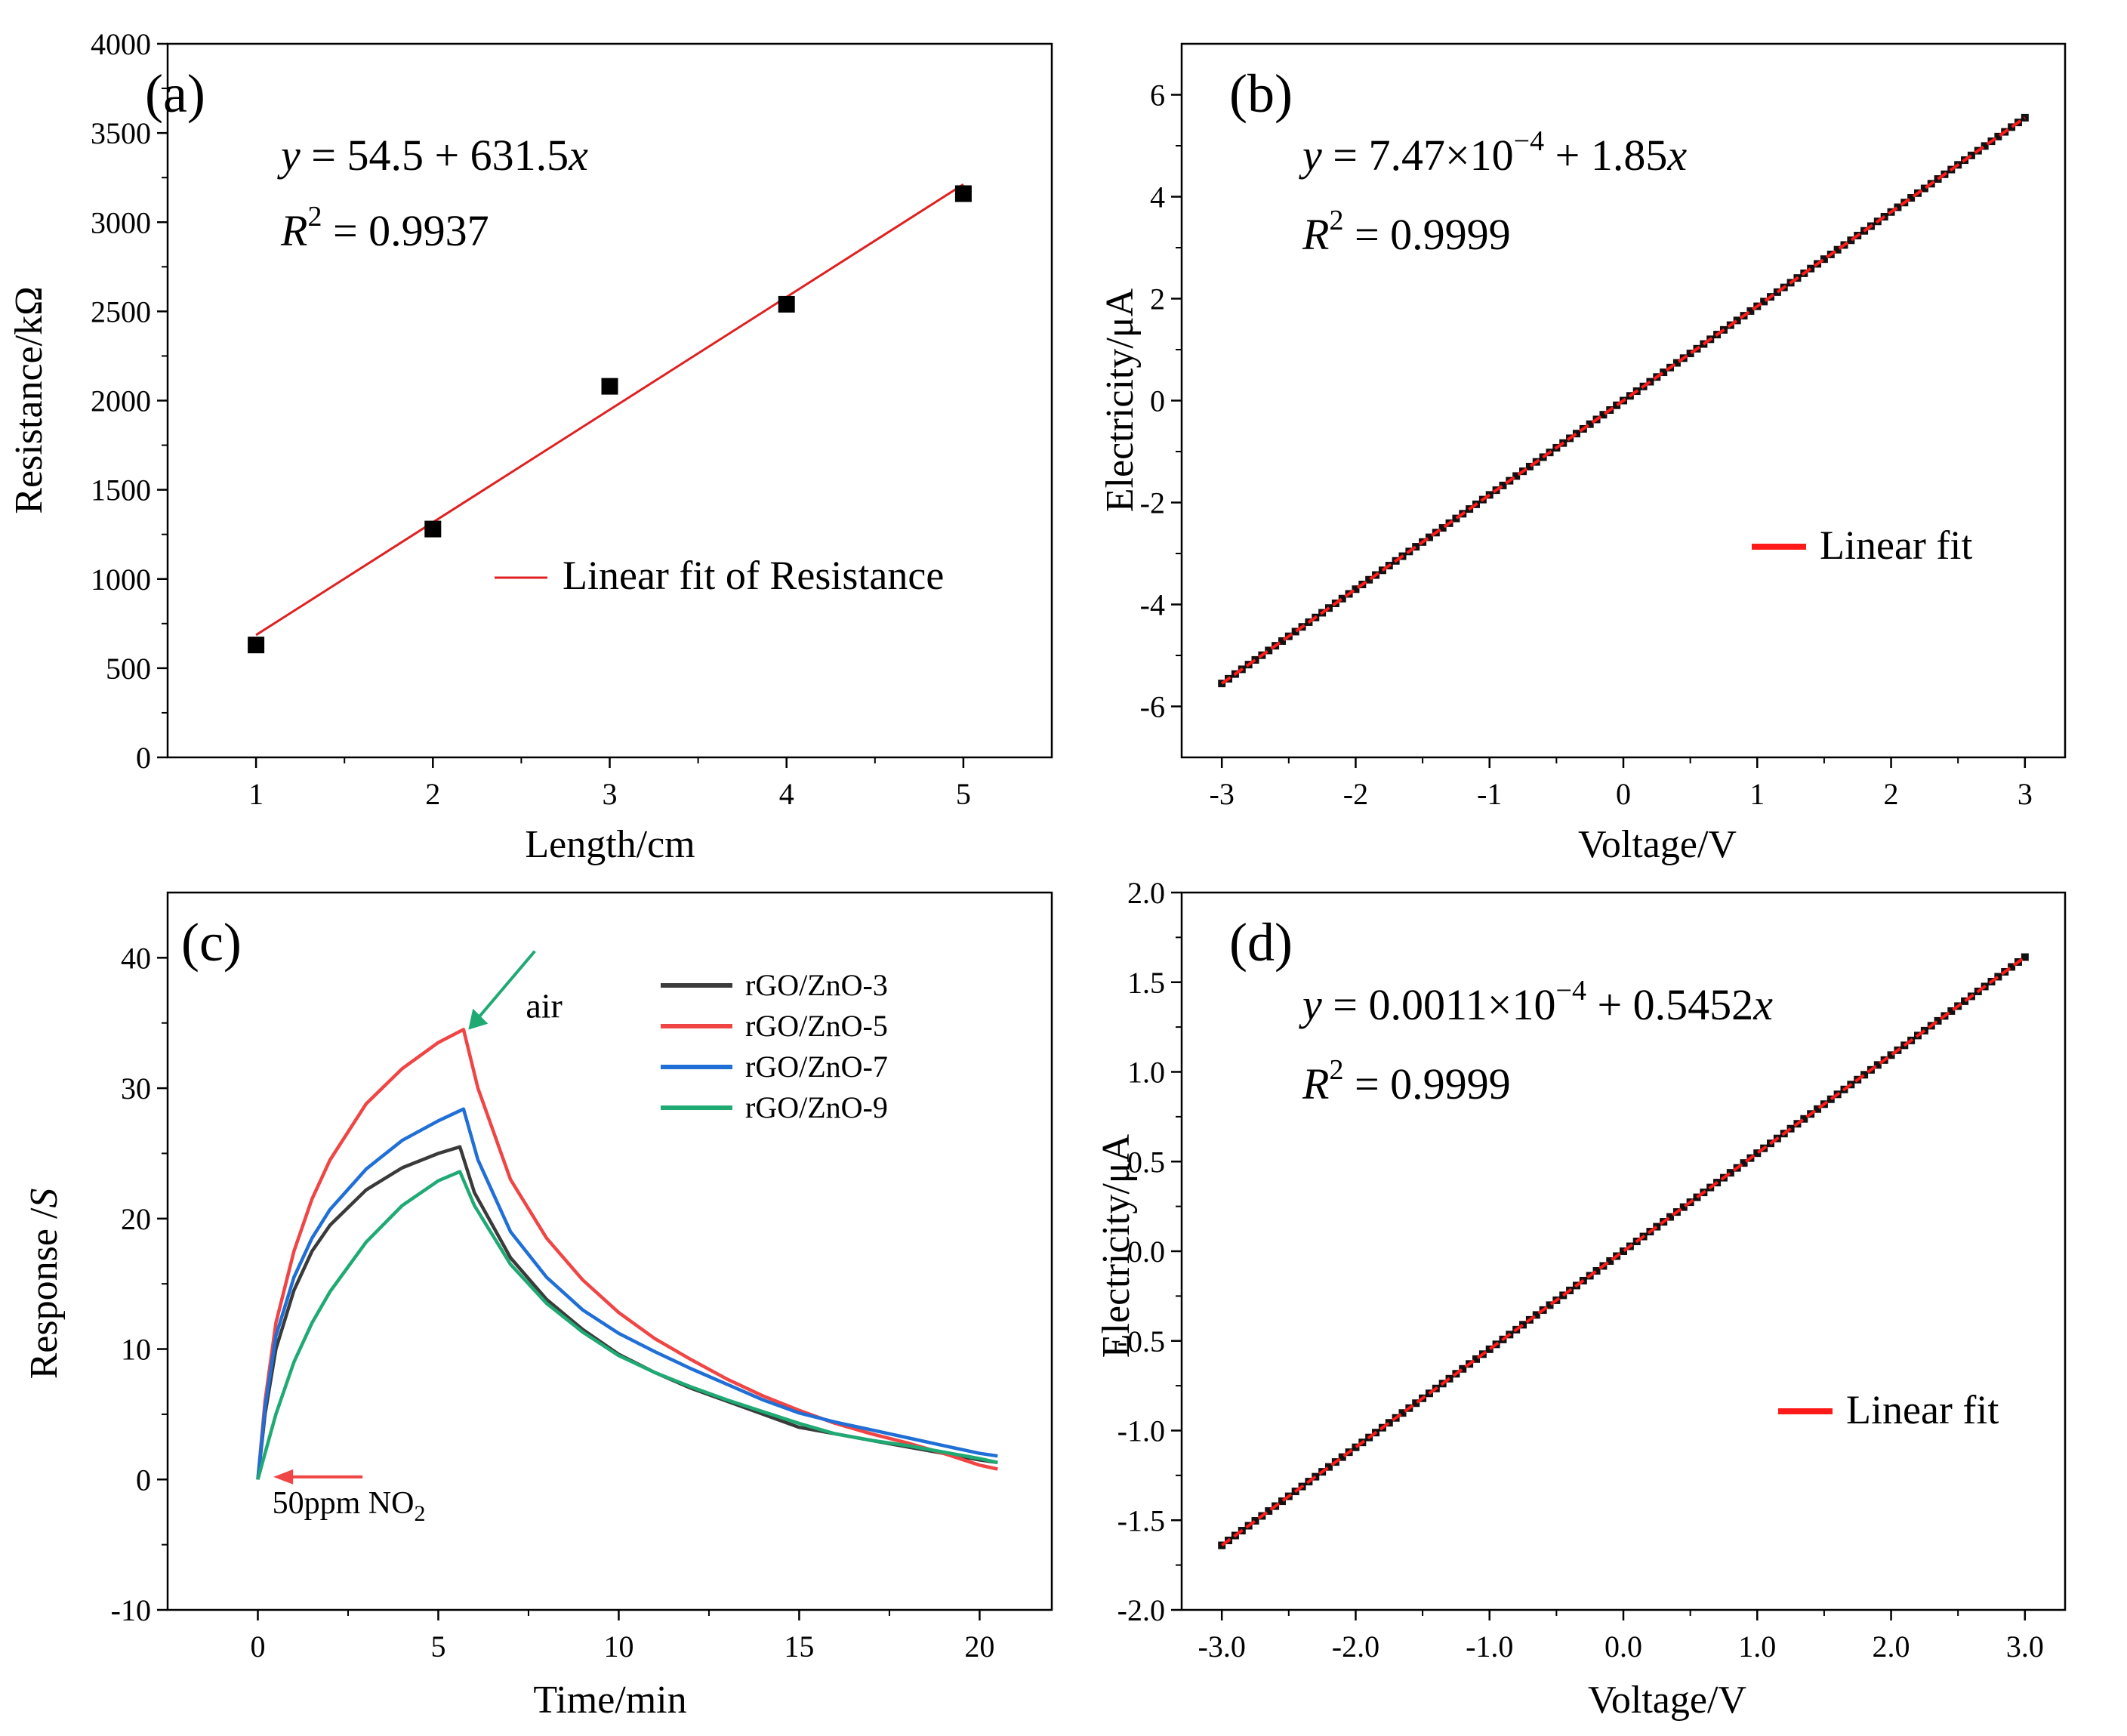 The width and height of the screenshot is (2127, 1736). I want to click on x-axis-label: Time/min, so click(609, 1701).